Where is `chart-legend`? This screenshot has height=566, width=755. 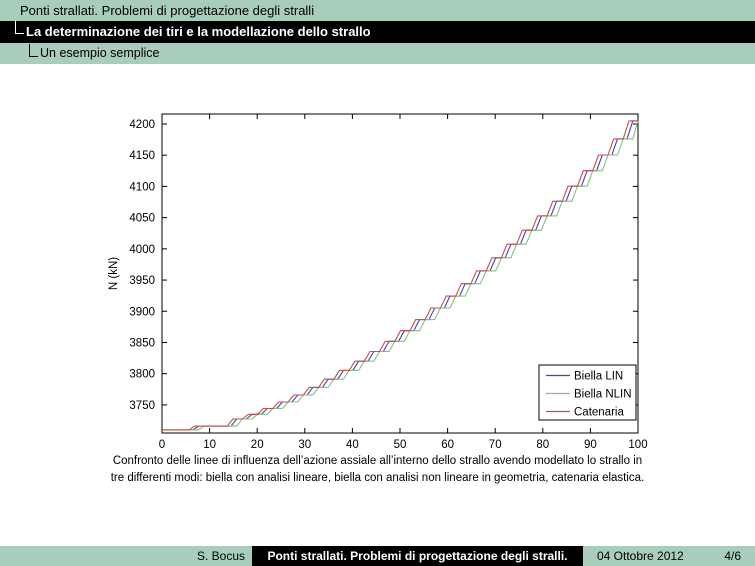 chart-legend is located at coordinates (587, 392).